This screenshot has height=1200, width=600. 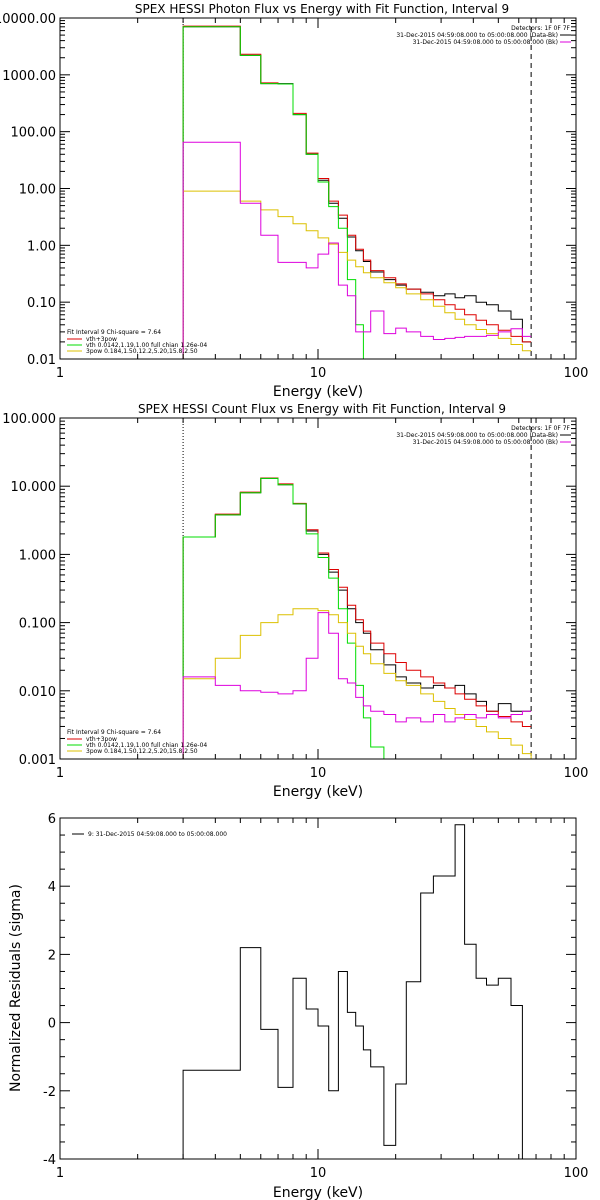 What do you see at coordinates (37, 190) in the screenshot?
I see `y-tick-label: 10.00` at bounding box center [37, 190].